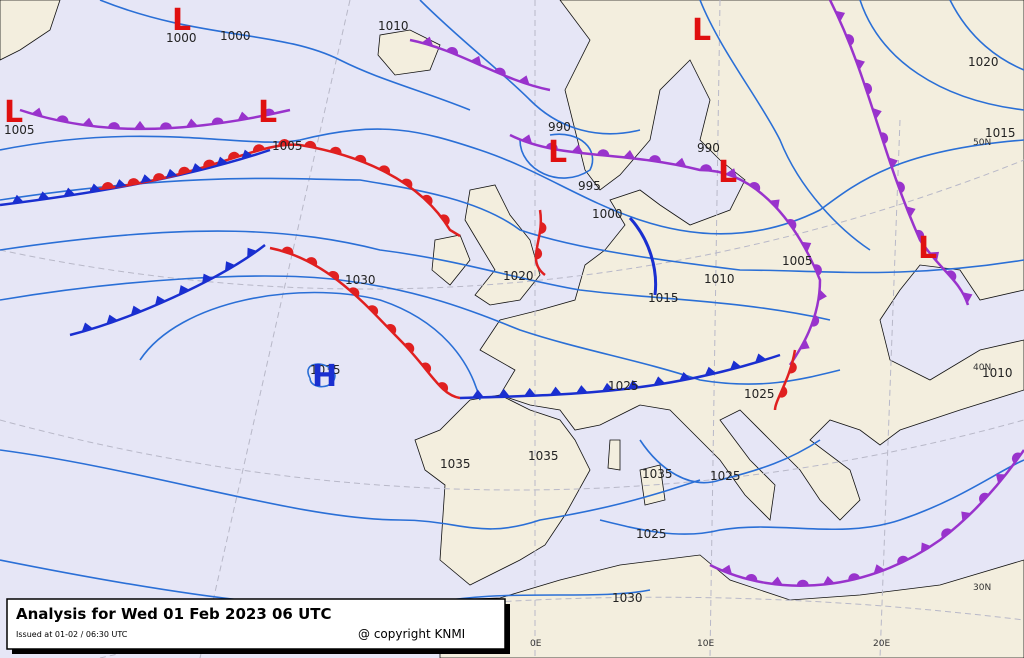  What do you see at coordinates (982, 368) in the screenshot?
I see `latitude-label: 40N` at bounding box center [982, 368].